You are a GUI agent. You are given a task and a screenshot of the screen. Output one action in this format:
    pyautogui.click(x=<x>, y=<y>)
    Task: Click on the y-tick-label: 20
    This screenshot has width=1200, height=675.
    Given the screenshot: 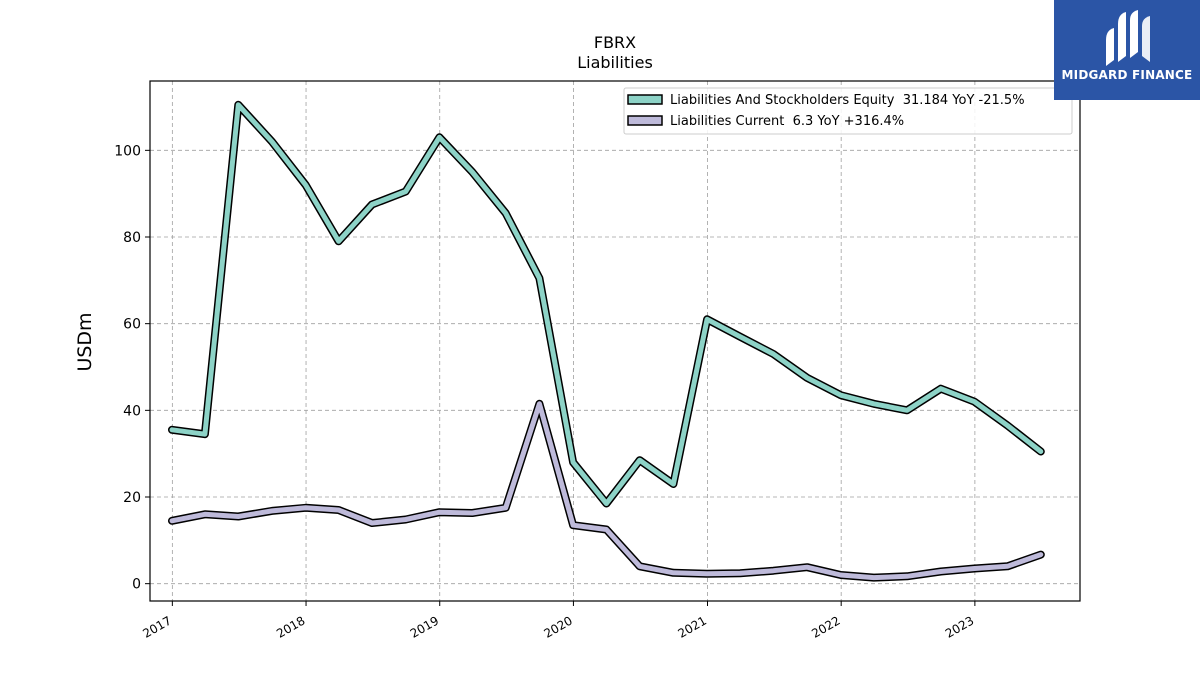 What is the action you would take?
    pyautogui.click(x=132, y=498)
    